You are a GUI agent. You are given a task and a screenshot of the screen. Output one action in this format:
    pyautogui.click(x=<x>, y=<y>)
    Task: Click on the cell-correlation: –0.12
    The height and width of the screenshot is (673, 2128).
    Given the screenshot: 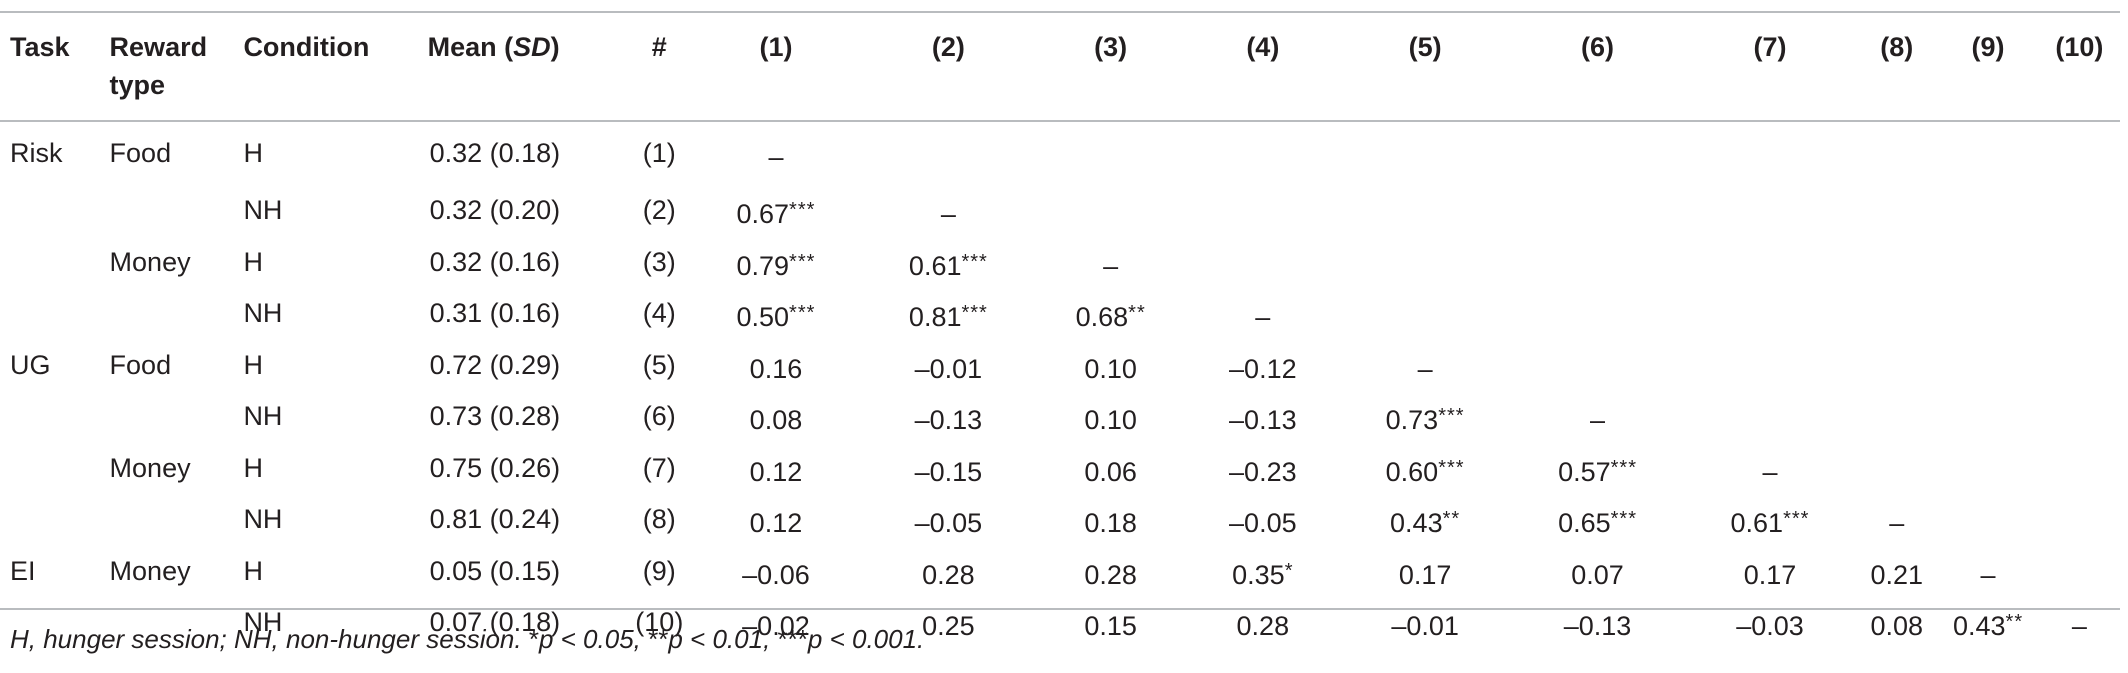 What is the action you would take?
    pyautogui.click(x=1263, y=368)
    